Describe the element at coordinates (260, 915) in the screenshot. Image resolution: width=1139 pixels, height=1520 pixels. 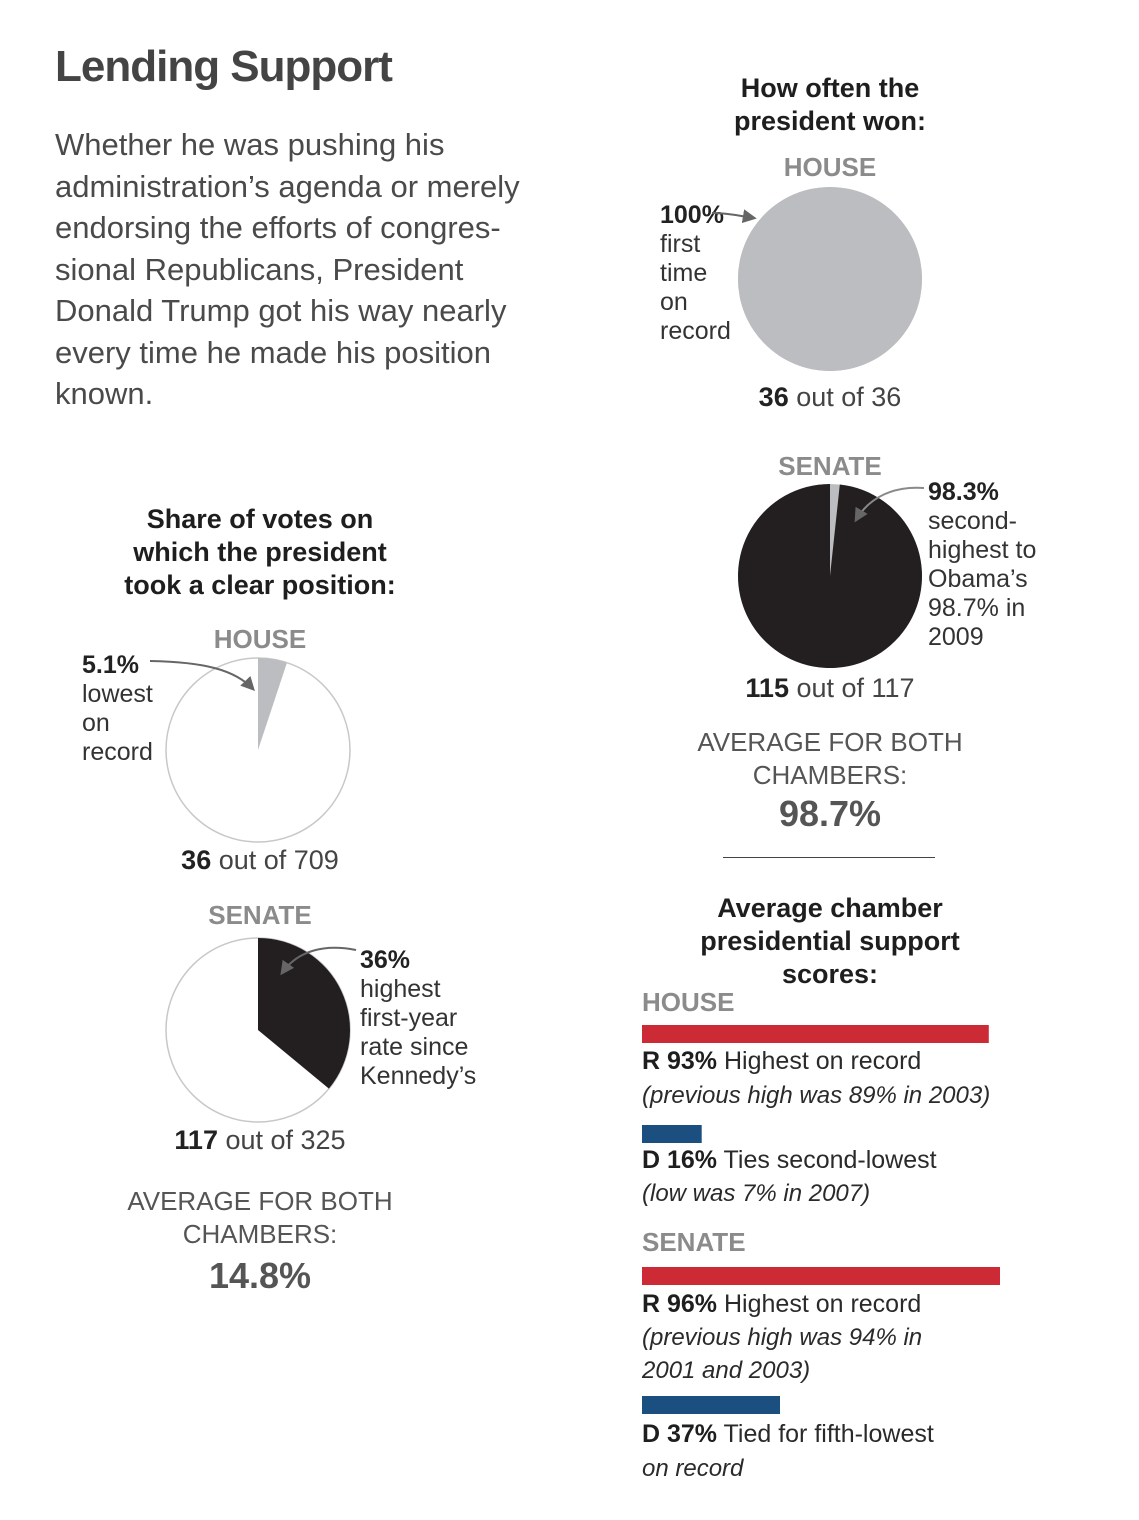
I see `share-senate-label: SENATE` at that location.